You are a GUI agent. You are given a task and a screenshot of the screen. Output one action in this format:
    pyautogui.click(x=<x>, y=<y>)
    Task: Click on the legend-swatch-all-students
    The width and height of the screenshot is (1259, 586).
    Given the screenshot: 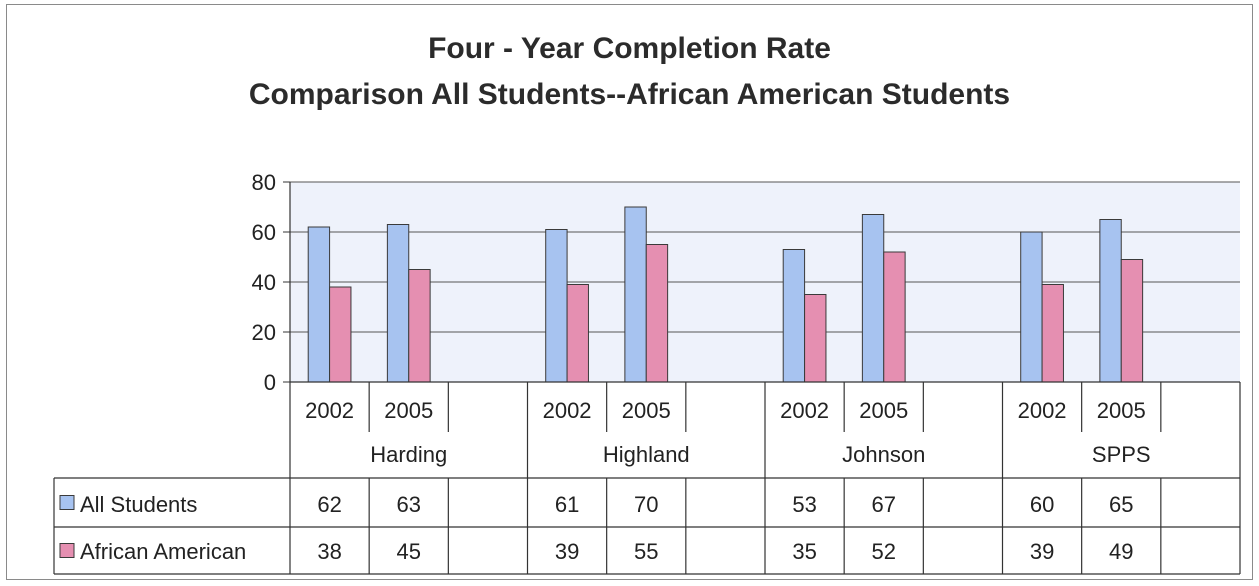 What is the action you would take?
    pyautogui.click(x=67, y=503)
    